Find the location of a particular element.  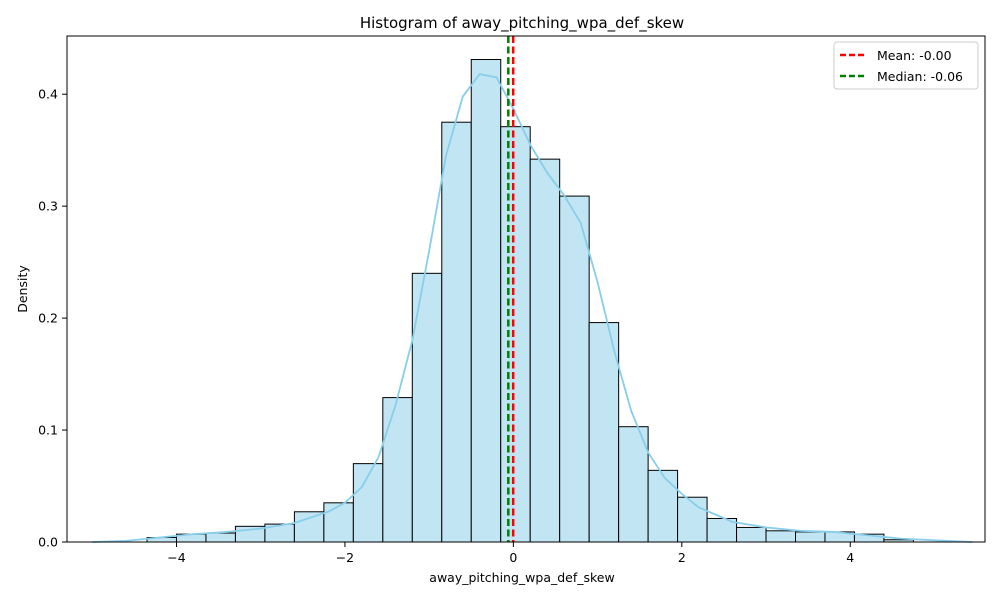

legend-box is located at coordinates (906, 65).